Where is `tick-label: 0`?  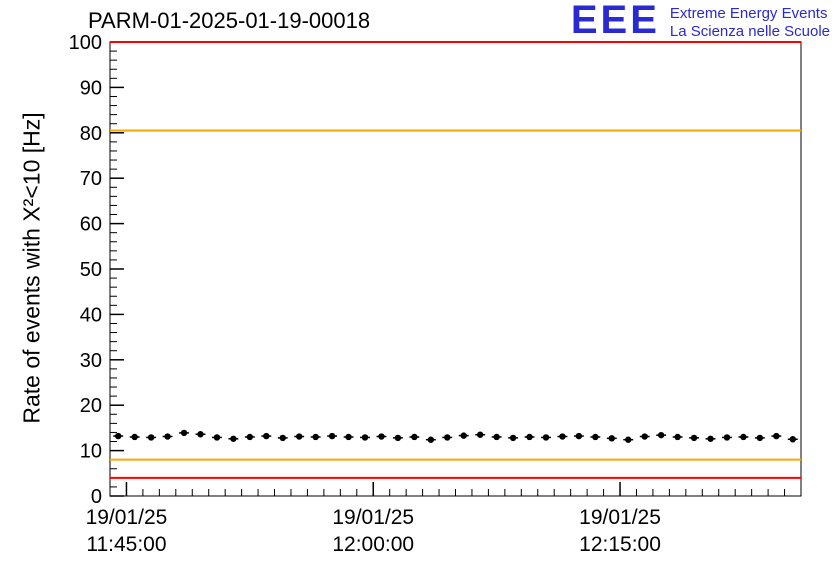
tick-label: 0 is located at coordinates (96, 497).